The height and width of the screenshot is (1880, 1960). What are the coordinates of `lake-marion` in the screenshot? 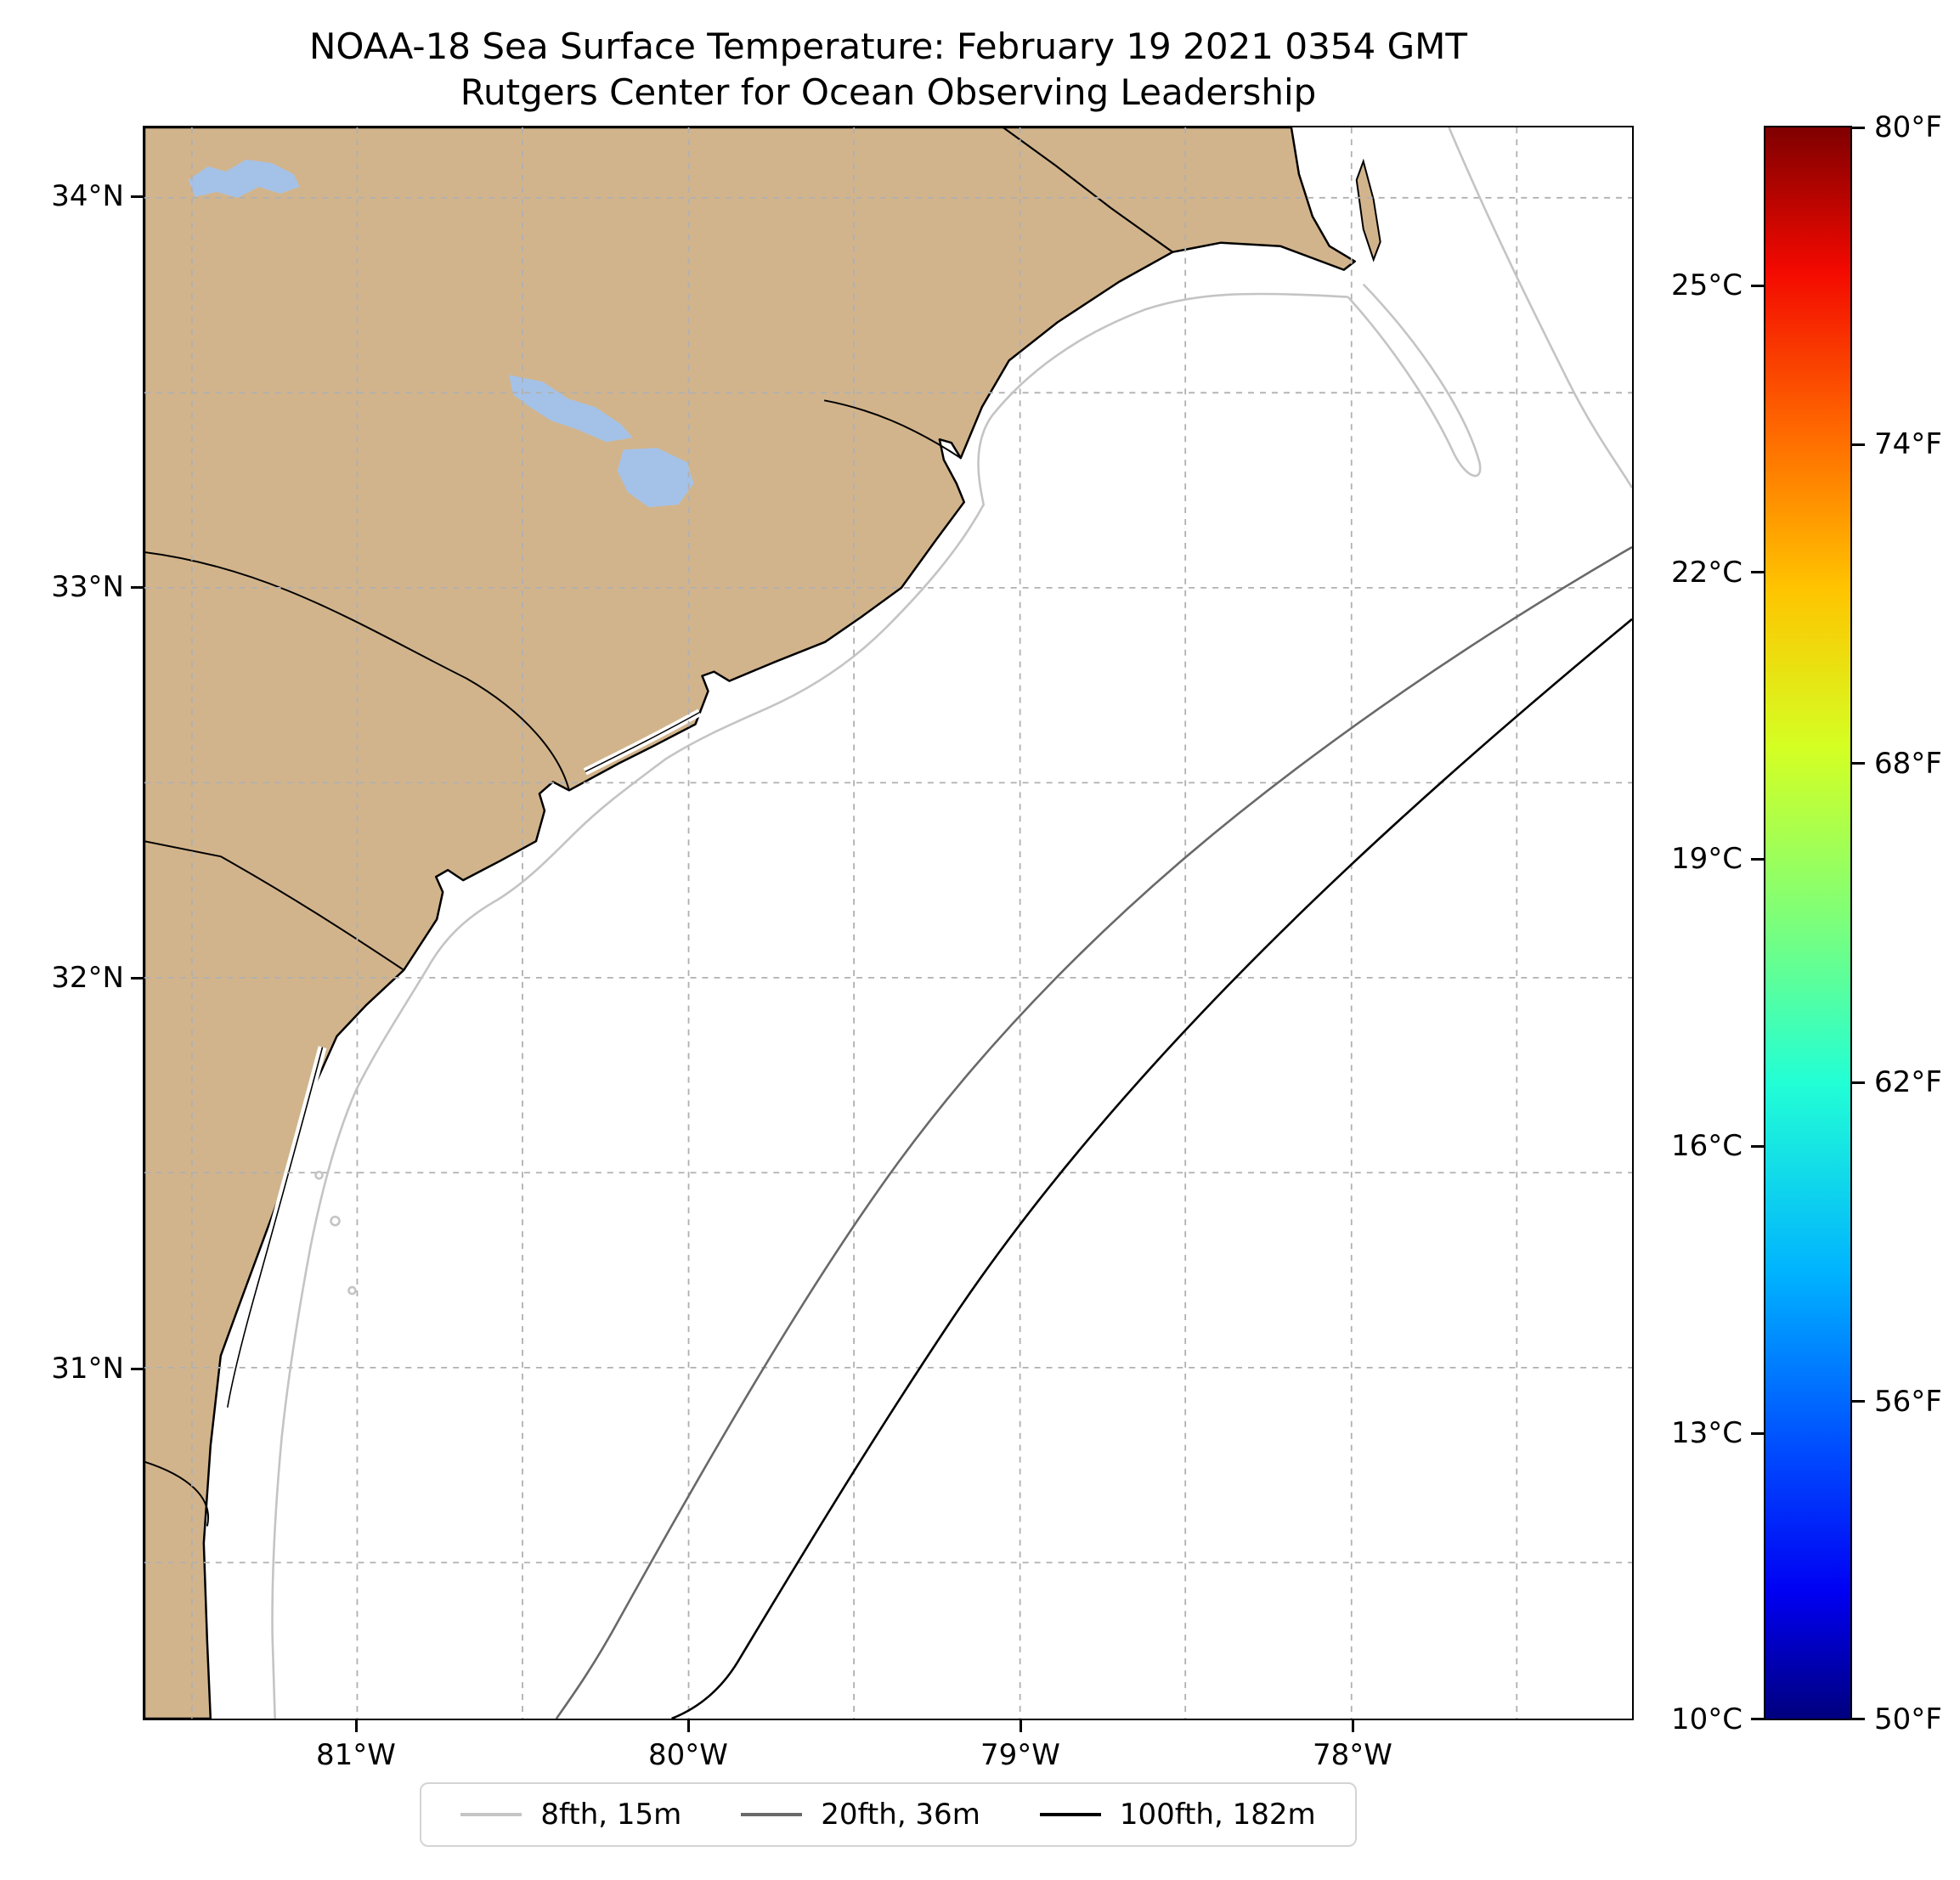 It's located at (571, 409).